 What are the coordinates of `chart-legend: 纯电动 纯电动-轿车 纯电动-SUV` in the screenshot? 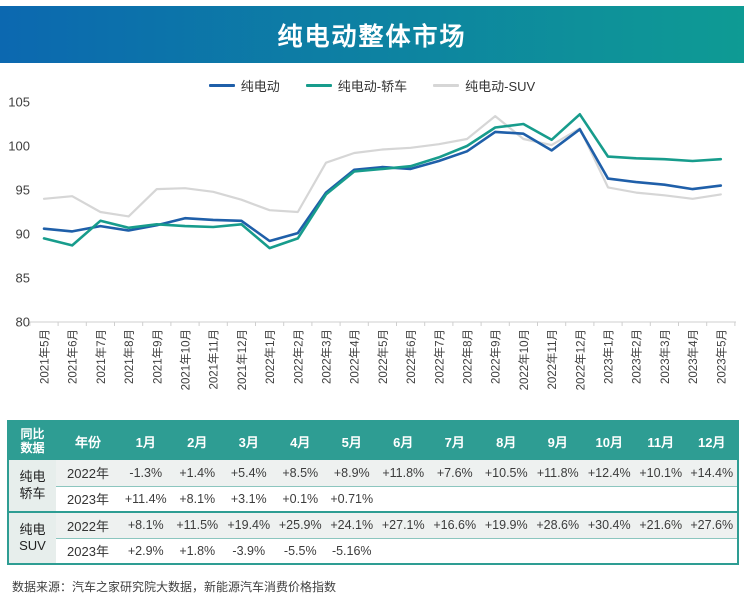 It's located at (372, 85).